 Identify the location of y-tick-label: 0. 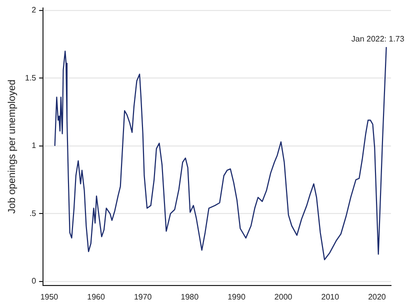
(34, 281).